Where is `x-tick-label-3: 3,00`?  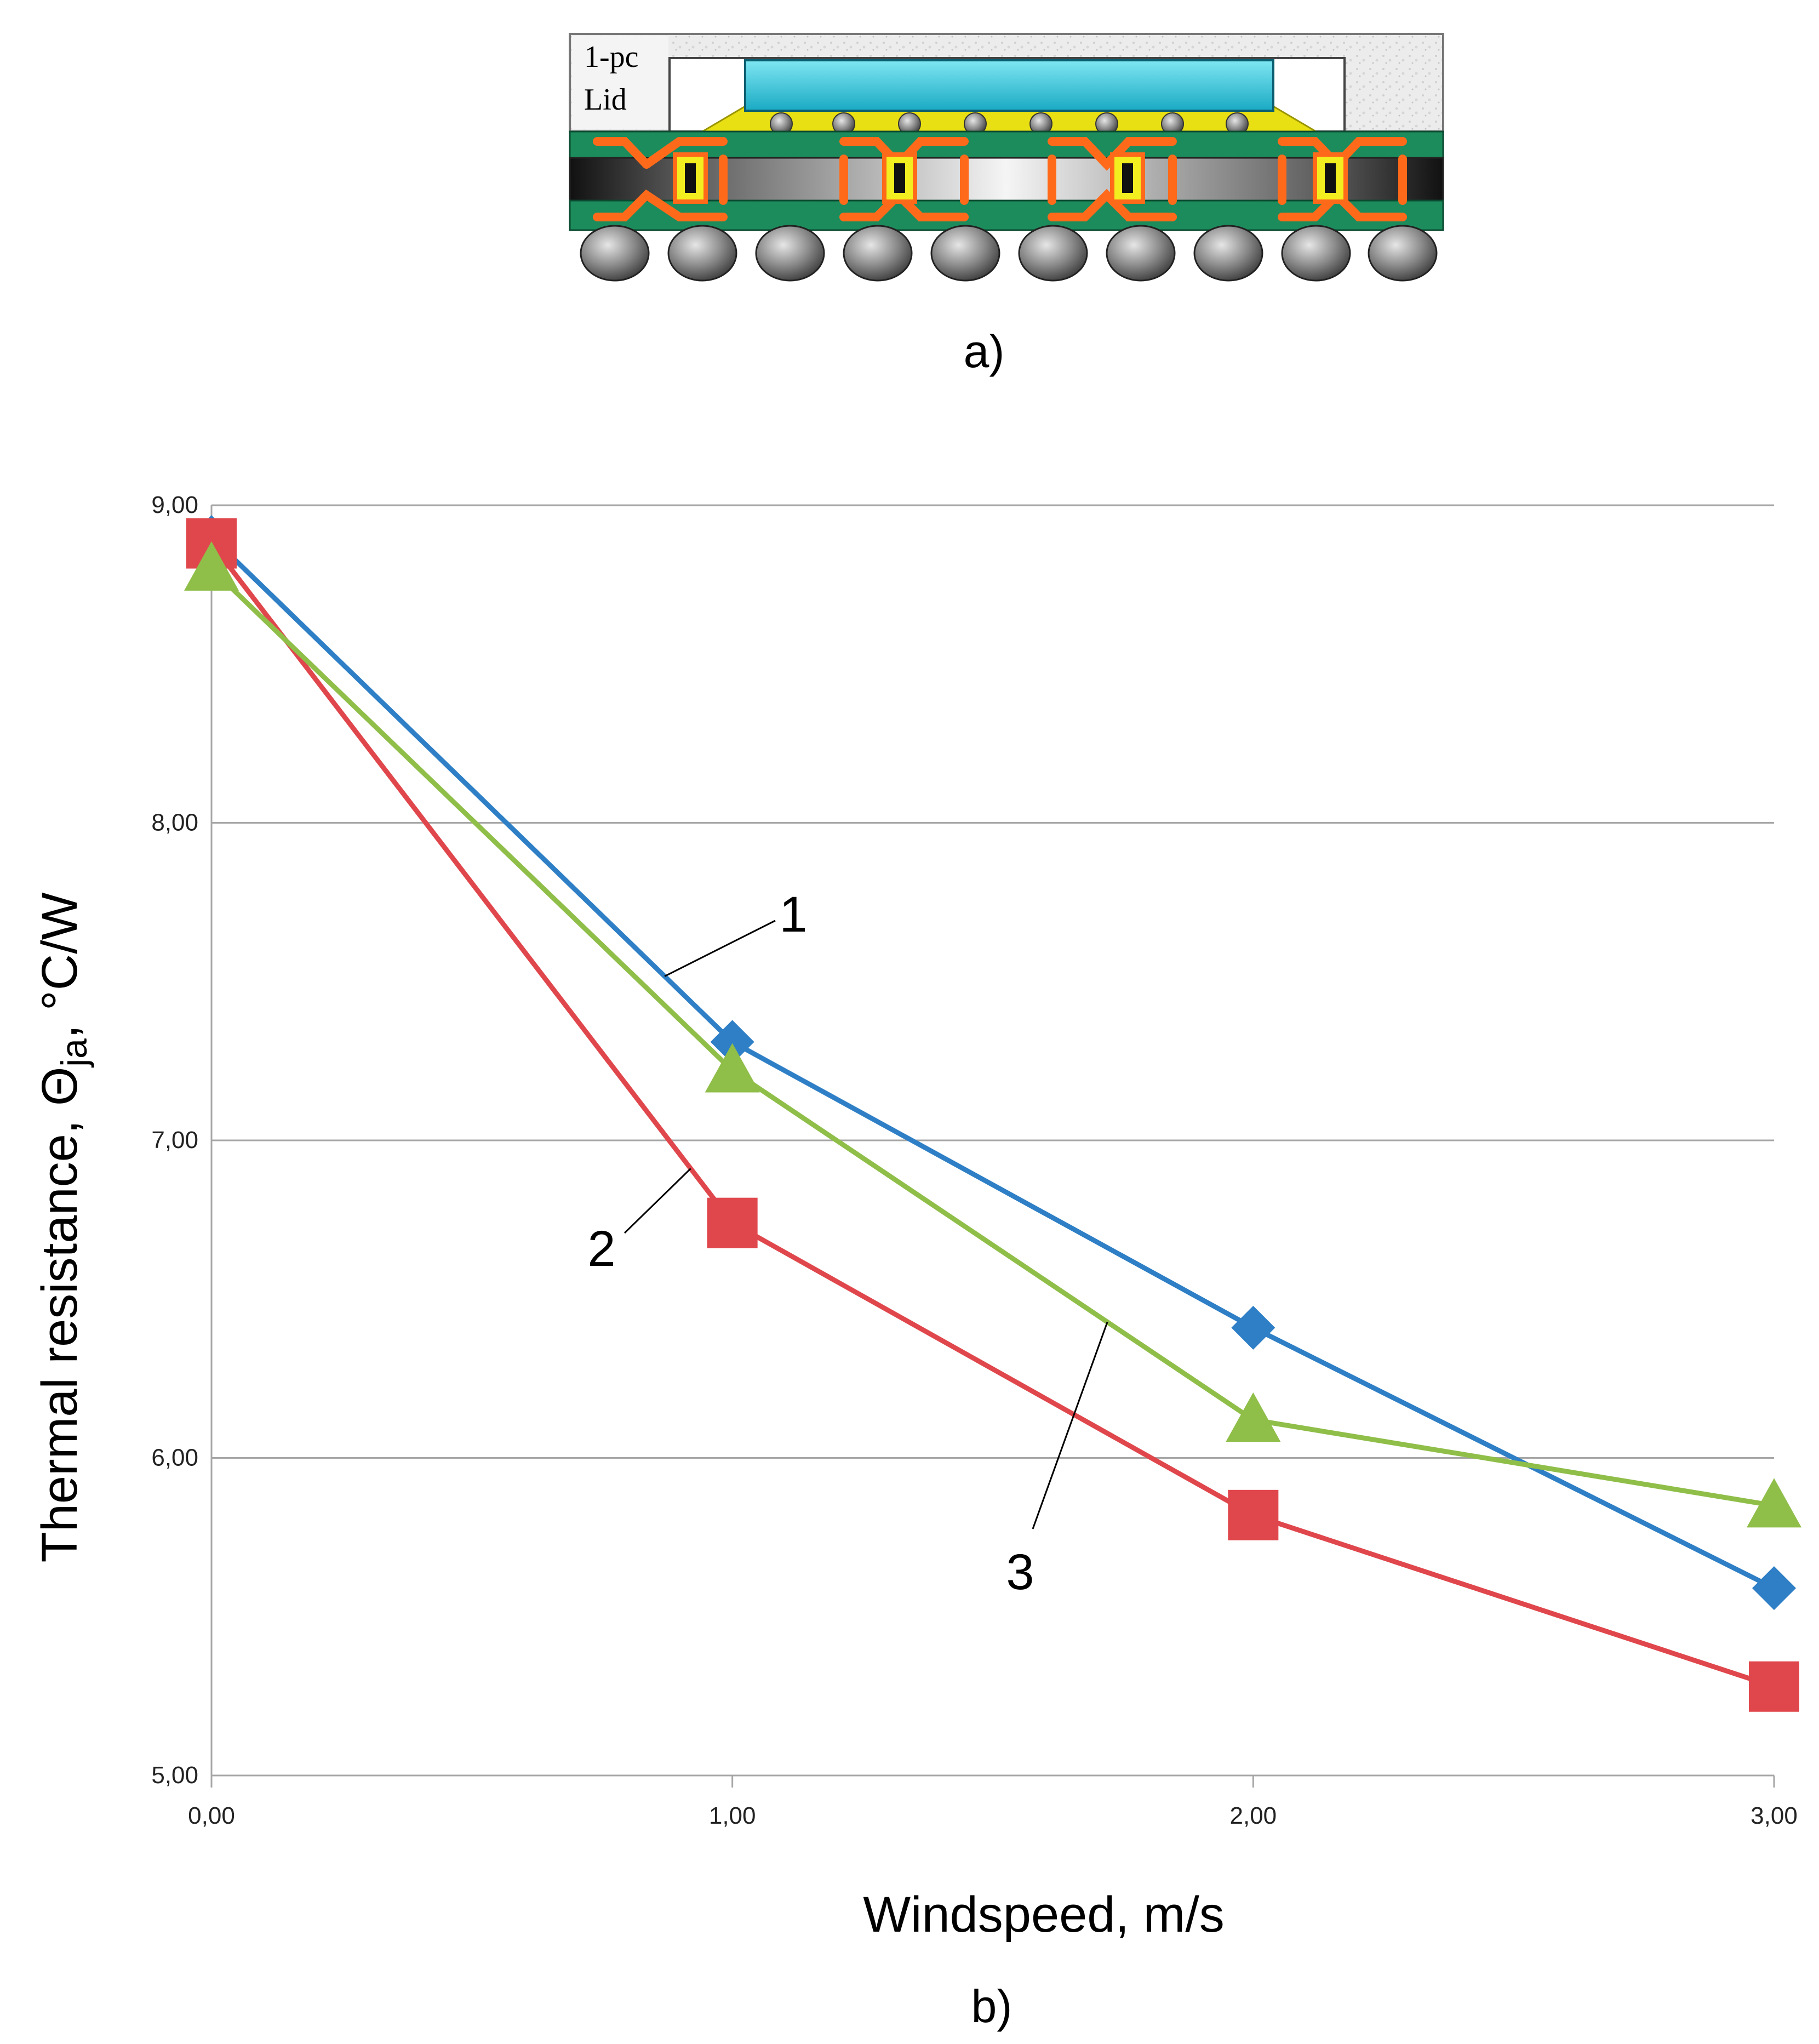
x-tick-label-3: 3,00 is located at coordinates (1774, 1815).